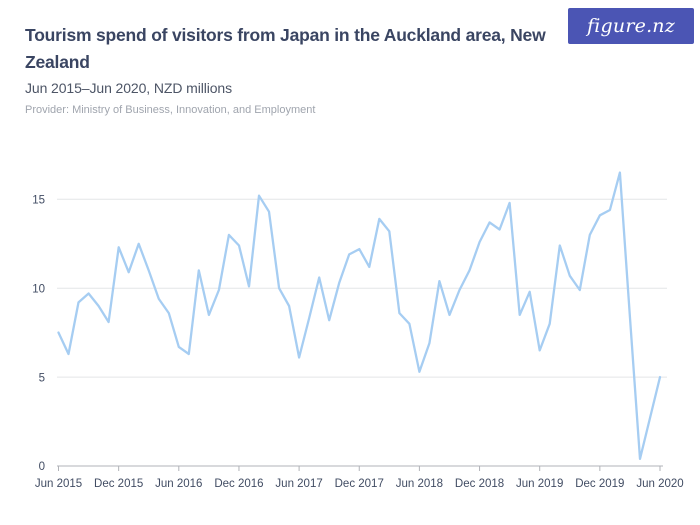 The width and height of the screenshot is (700, 525). What do you see at coordinates (38, 289) in the screenshot?
I see `y-axis-label-10: 10` at bounding box center [38, 289].